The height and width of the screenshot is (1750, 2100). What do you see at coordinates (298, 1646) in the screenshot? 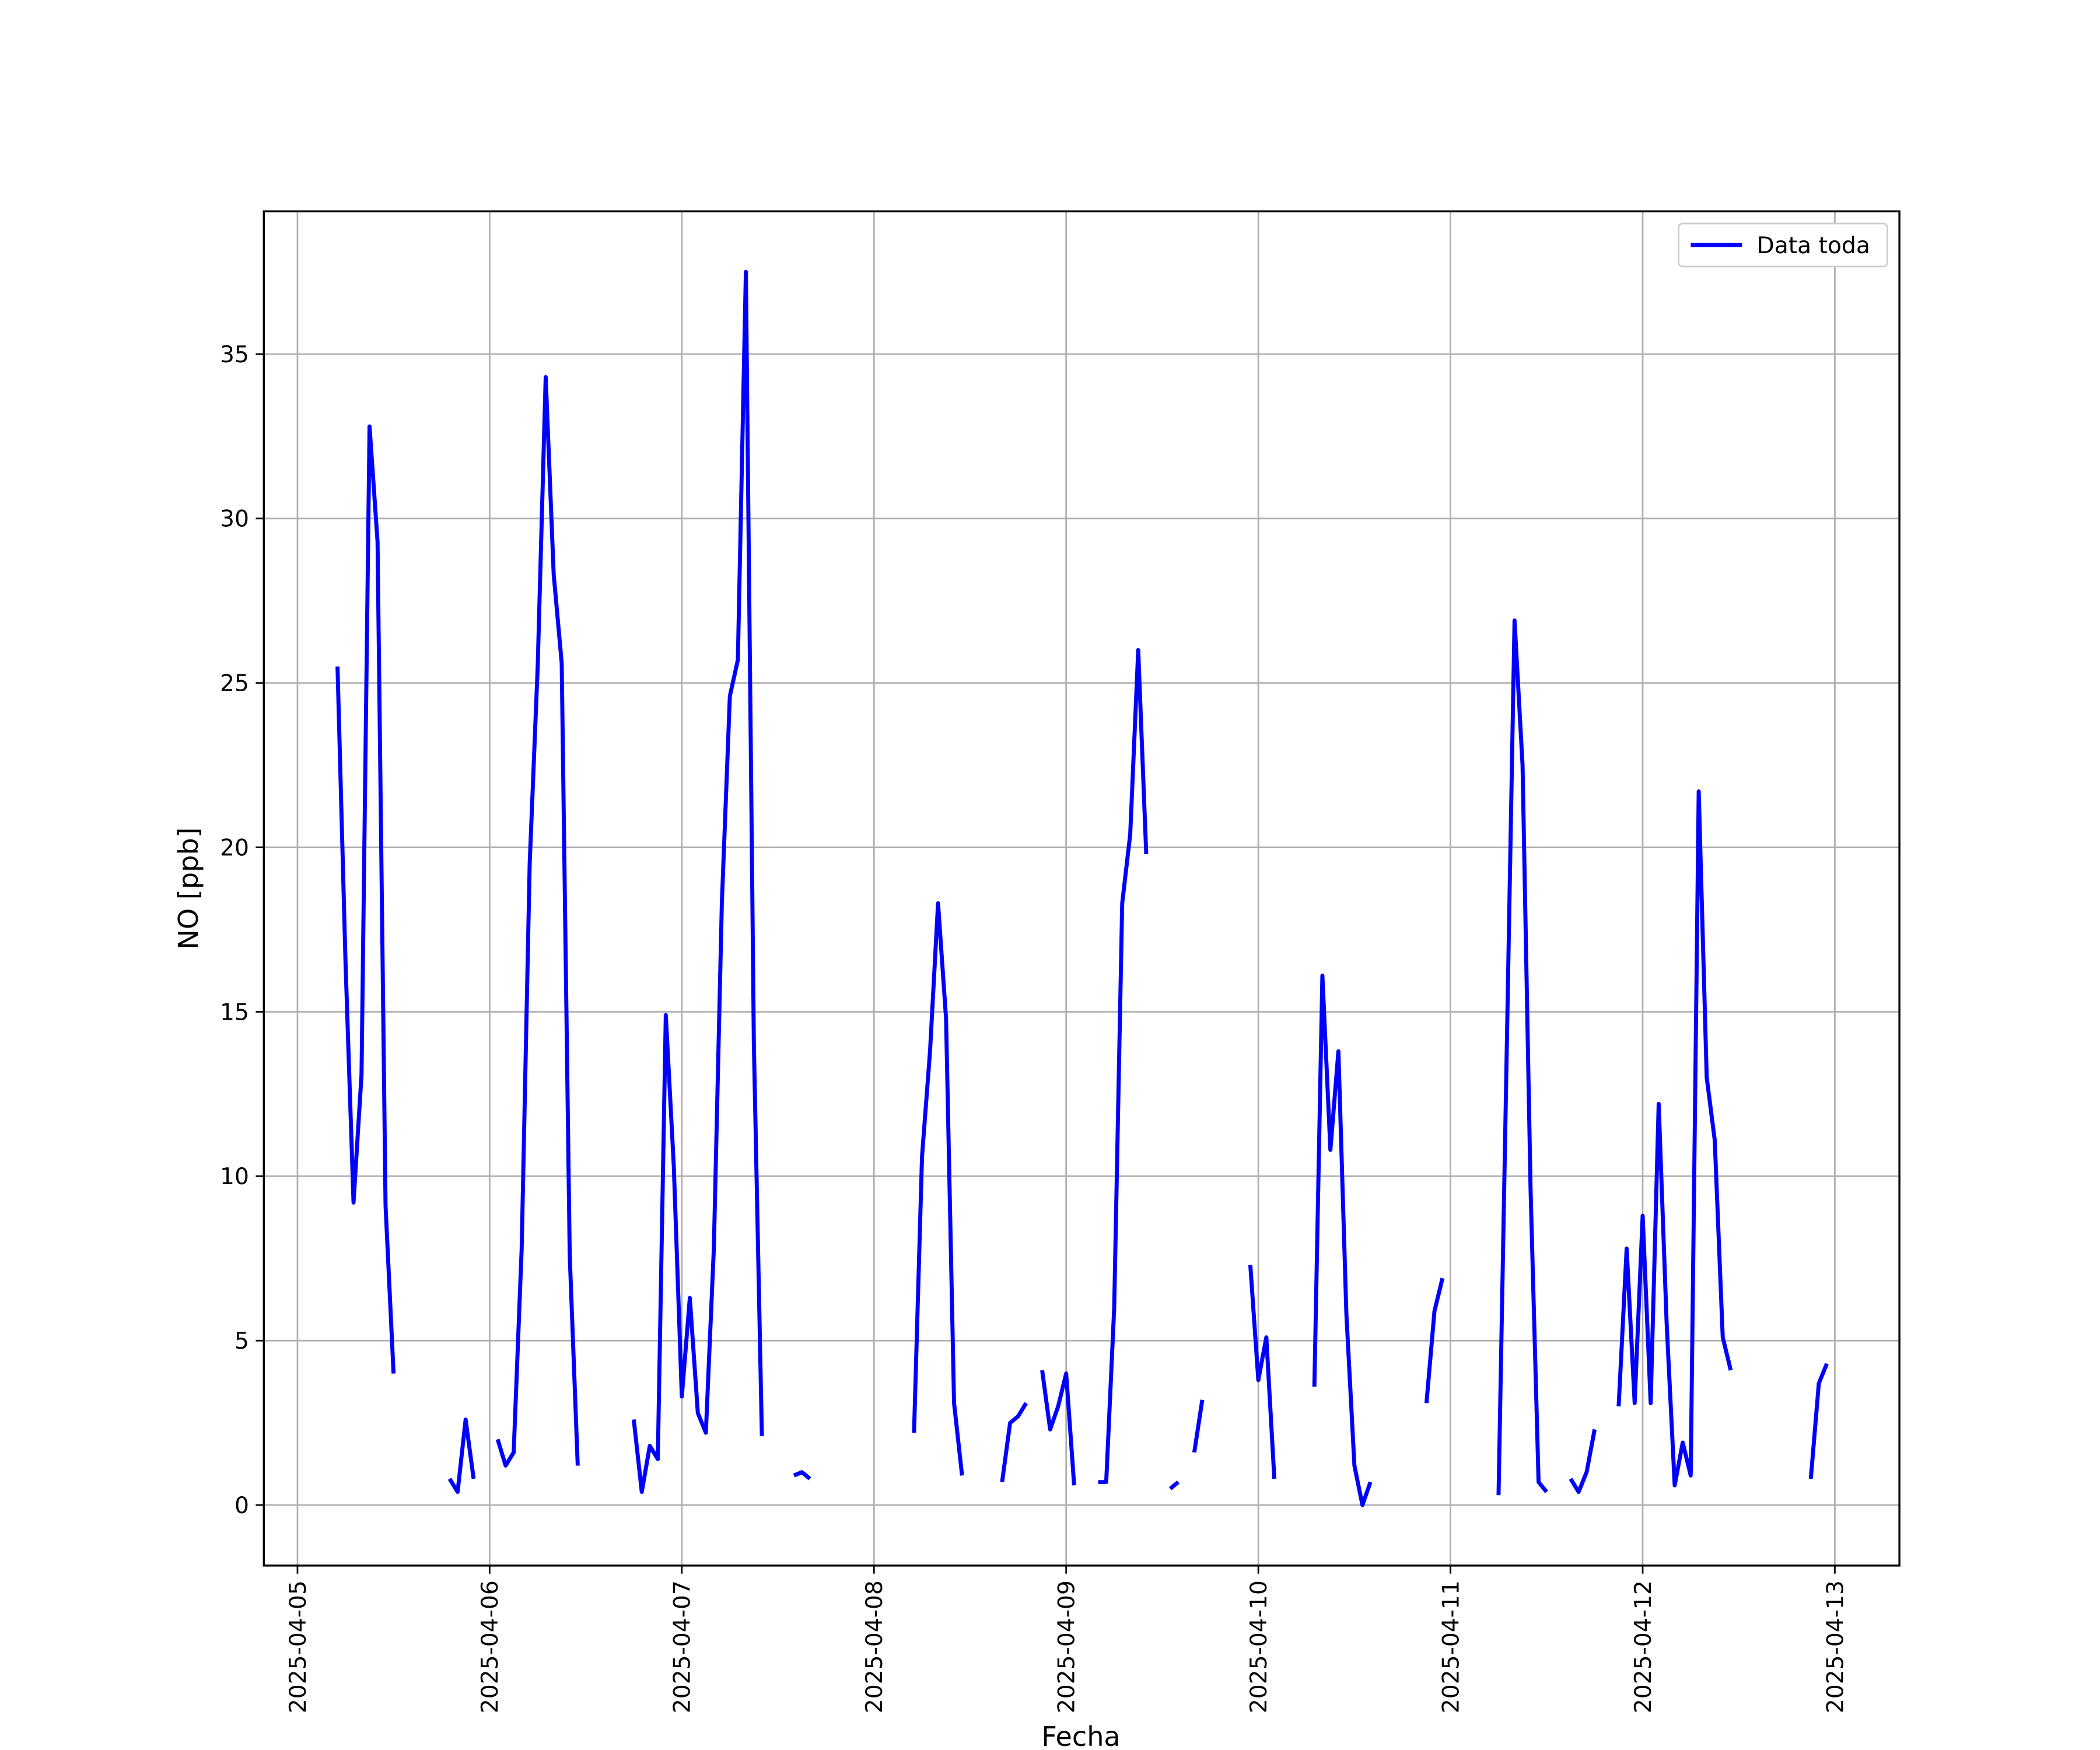
I see `x-tick-label: 2025-04-05` at bounding box center [298, 1646].